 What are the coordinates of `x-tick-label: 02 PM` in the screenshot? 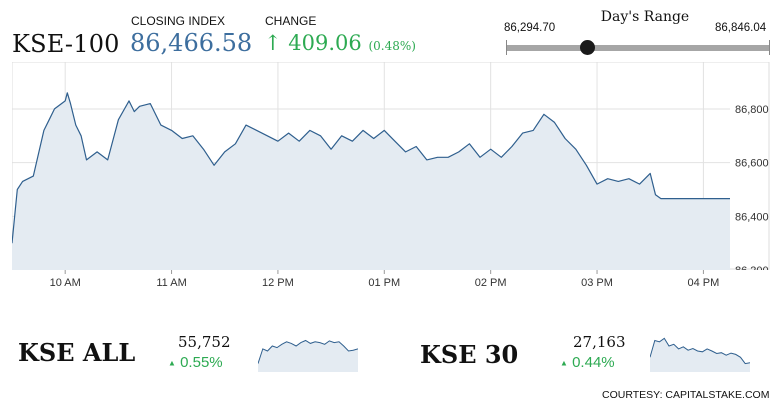 It's located at (491, 283).